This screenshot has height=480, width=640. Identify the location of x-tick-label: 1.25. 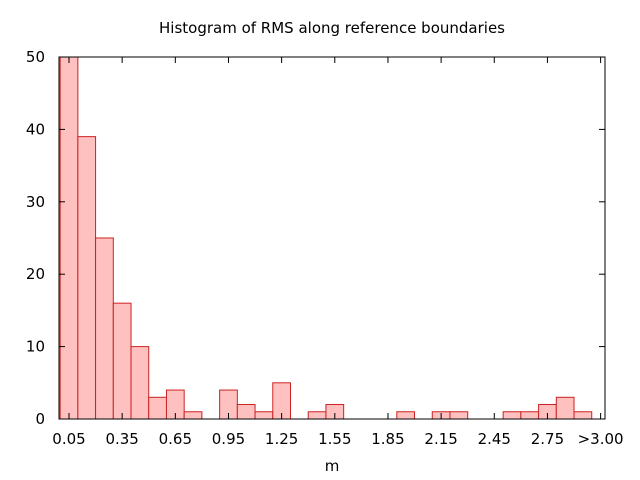
(281, 439).